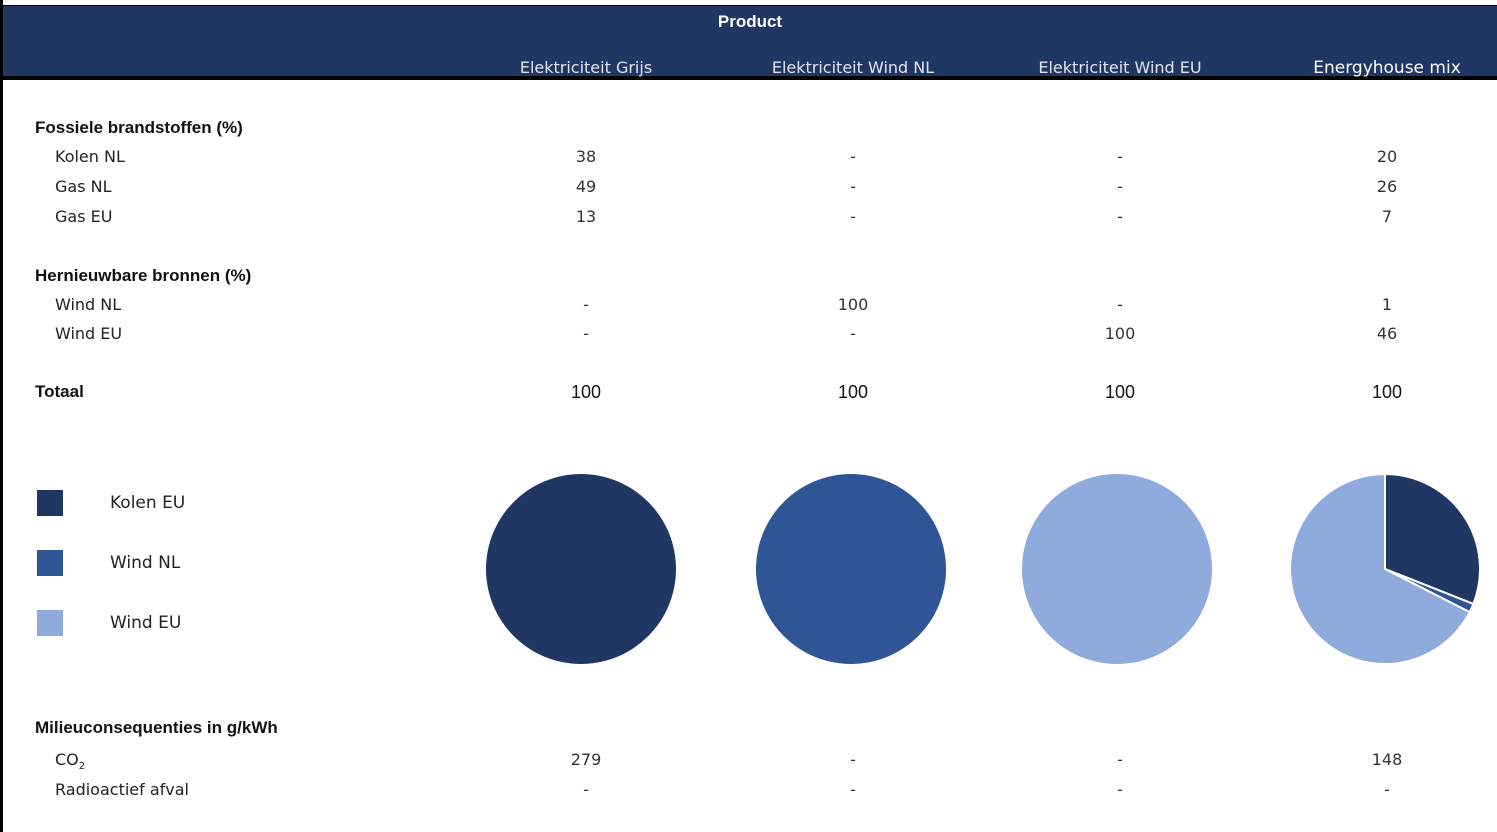 The width and height of the screenshot is (1497, 832). I want to click on column-header-elektriciteit-grijs: Elektriciteit Grijs, so click(586, 67).